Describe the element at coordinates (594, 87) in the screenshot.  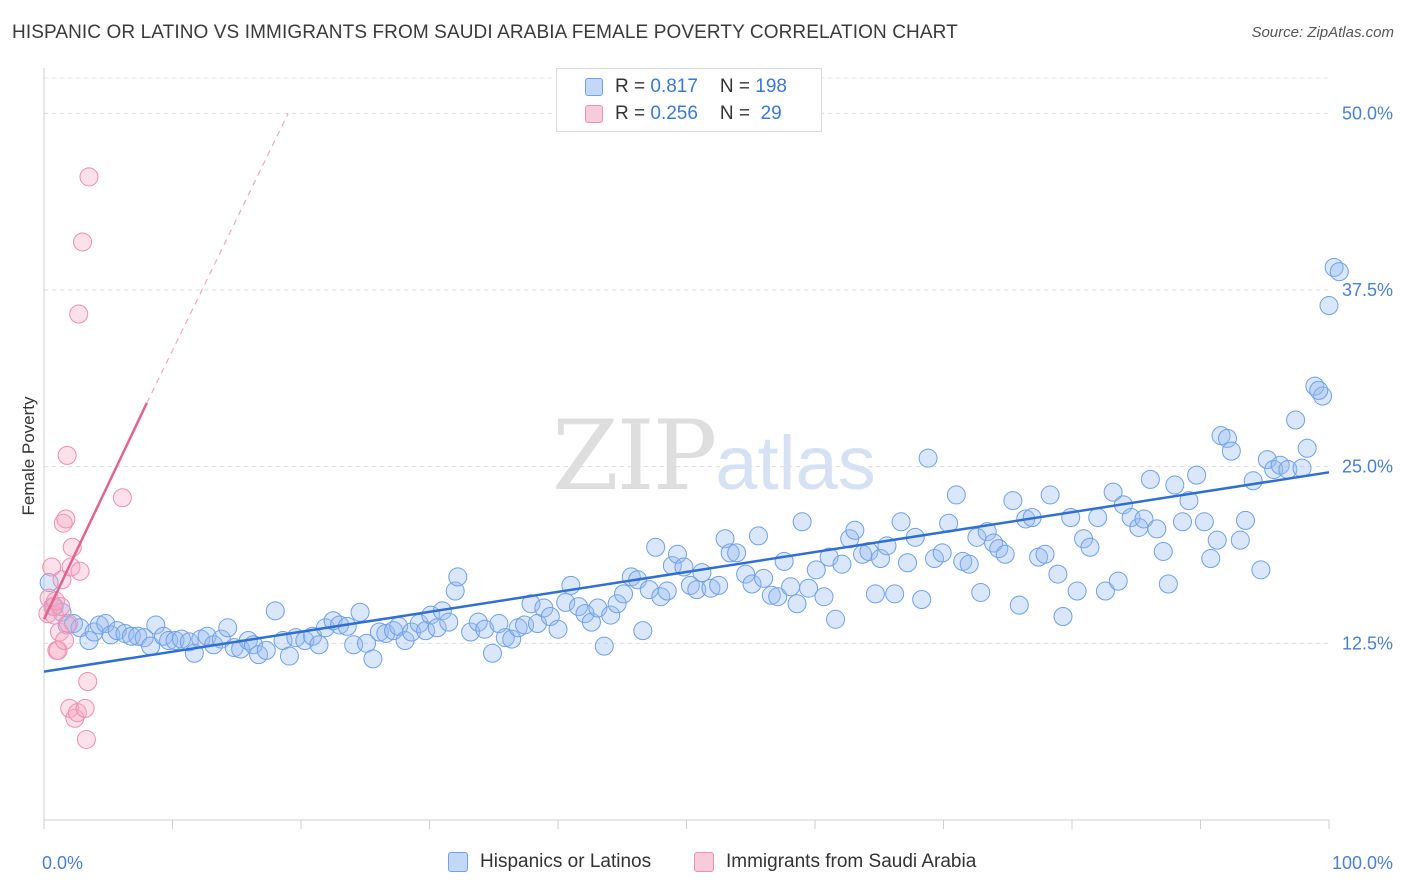
I see `legend-swatch-hispanic` at that location.